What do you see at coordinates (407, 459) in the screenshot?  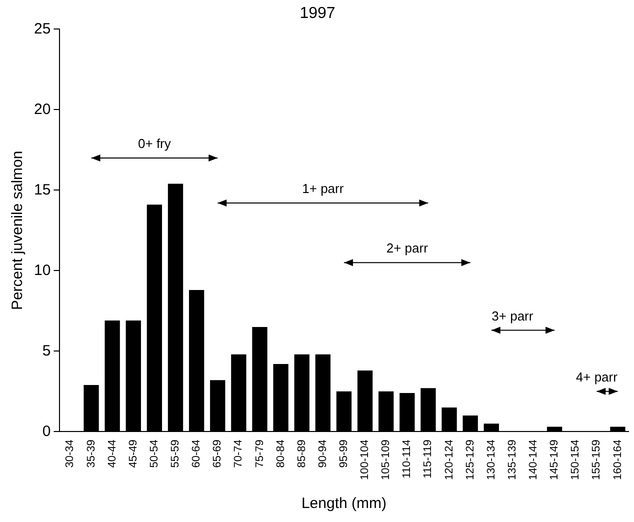 I see `x-tick-label: 110-114` at bounding box center [407, 459].